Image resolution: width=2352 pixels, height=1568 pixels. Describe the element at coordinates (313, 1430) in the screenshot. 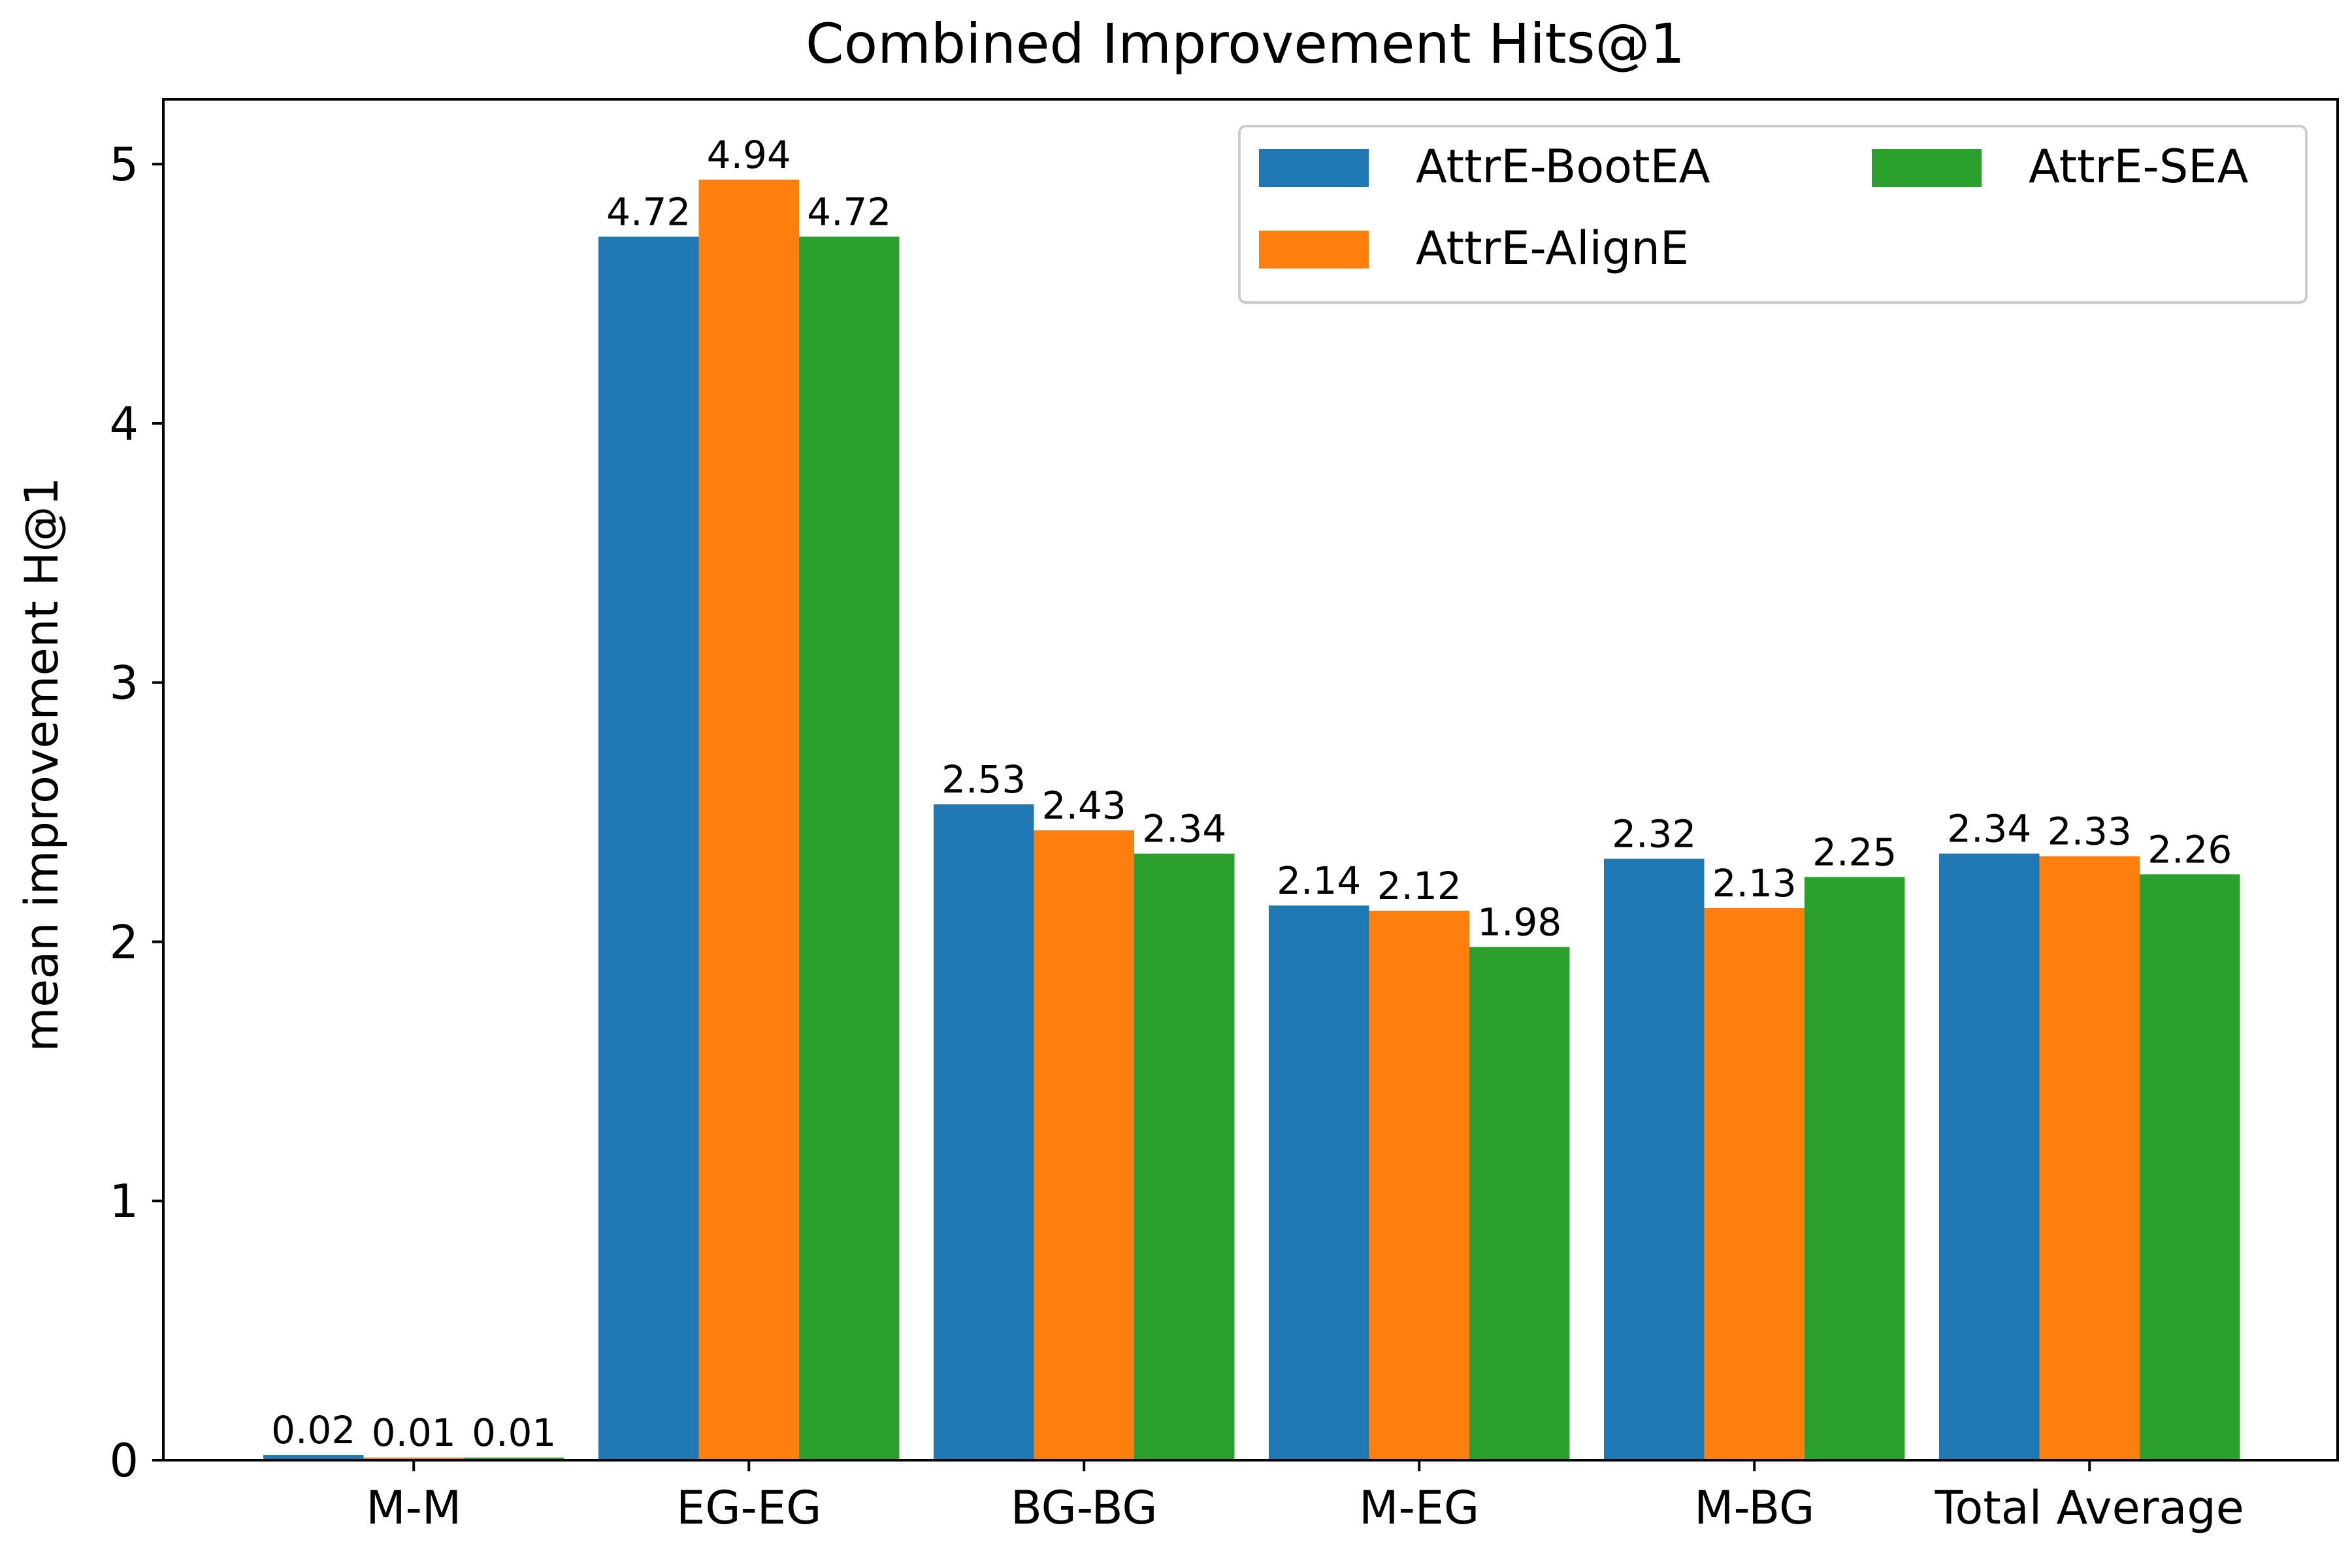

I see `data-label: 0.02` at that location.